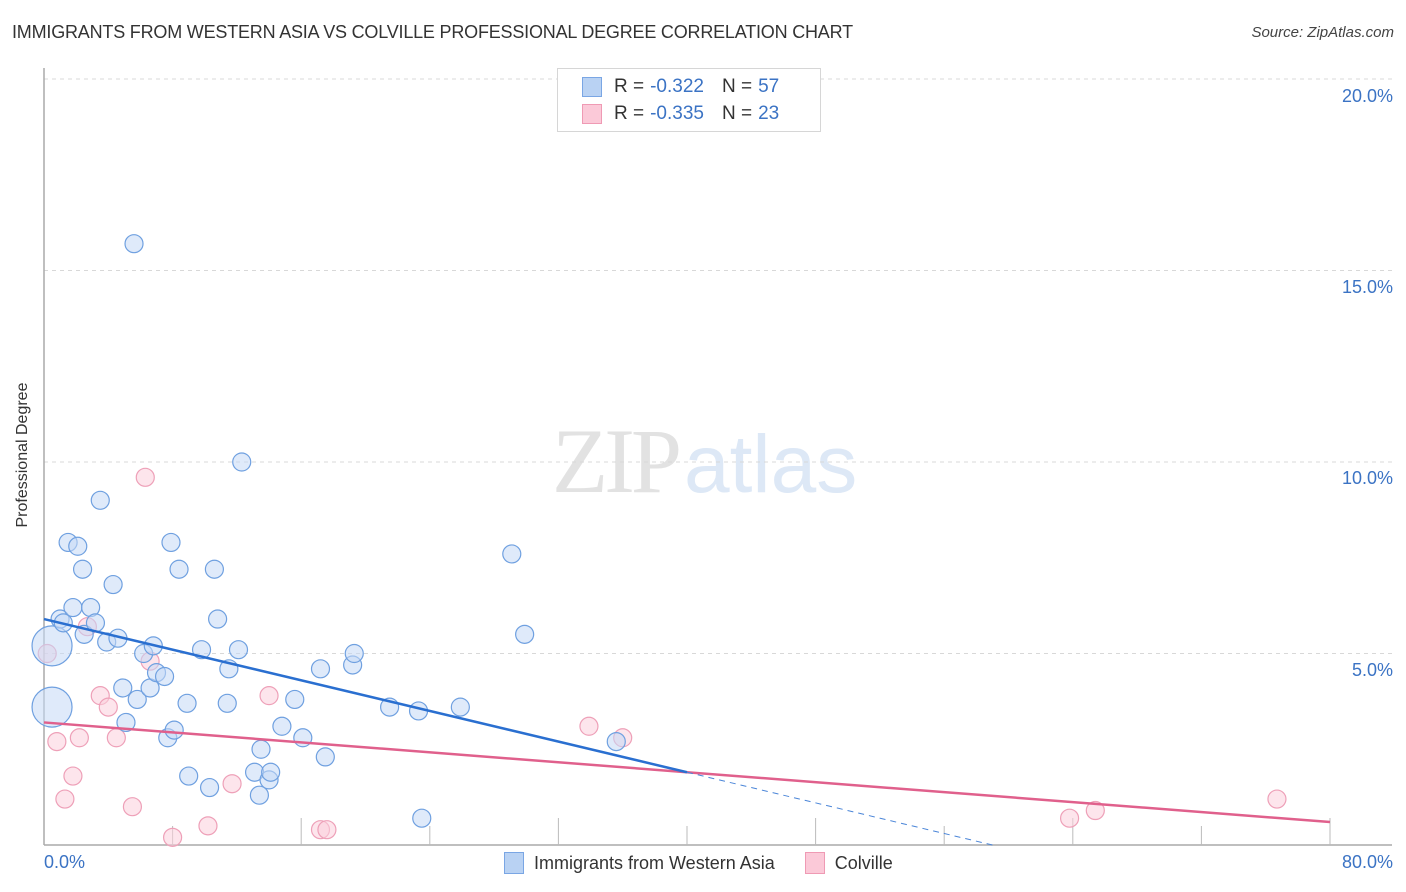  What do you see at coordinates (22, 455) in the screenshot?
I see `y-axis-label: Professional Degree` at bounding box center [22, 455].